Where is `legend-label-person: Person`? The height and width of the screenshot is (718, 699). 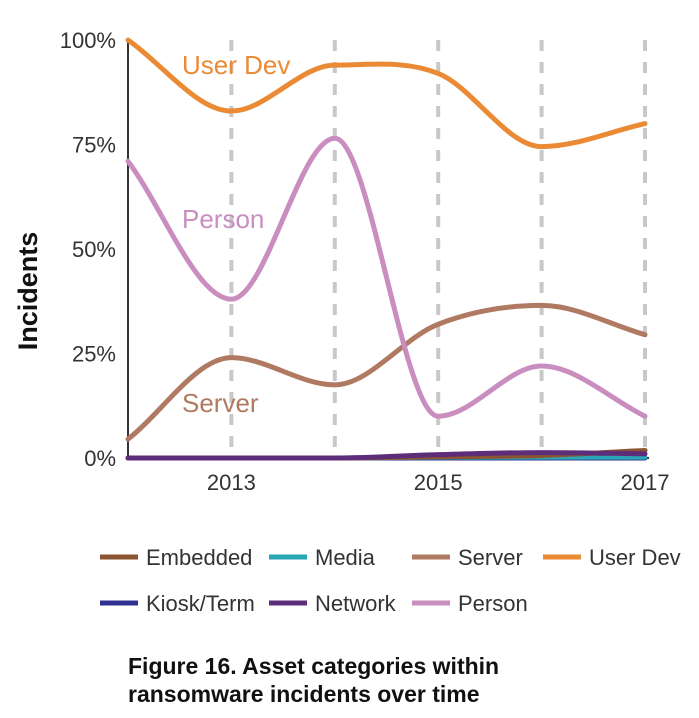 legend-label-person: Person is located at coordinates (493, 603).